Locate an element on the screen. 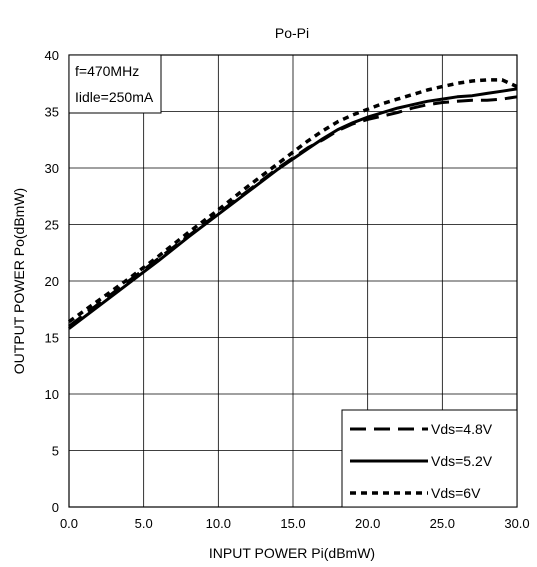 This screenshot has height=567, width=537. y-tick-label: 20 is located at coordinates (52, 281).